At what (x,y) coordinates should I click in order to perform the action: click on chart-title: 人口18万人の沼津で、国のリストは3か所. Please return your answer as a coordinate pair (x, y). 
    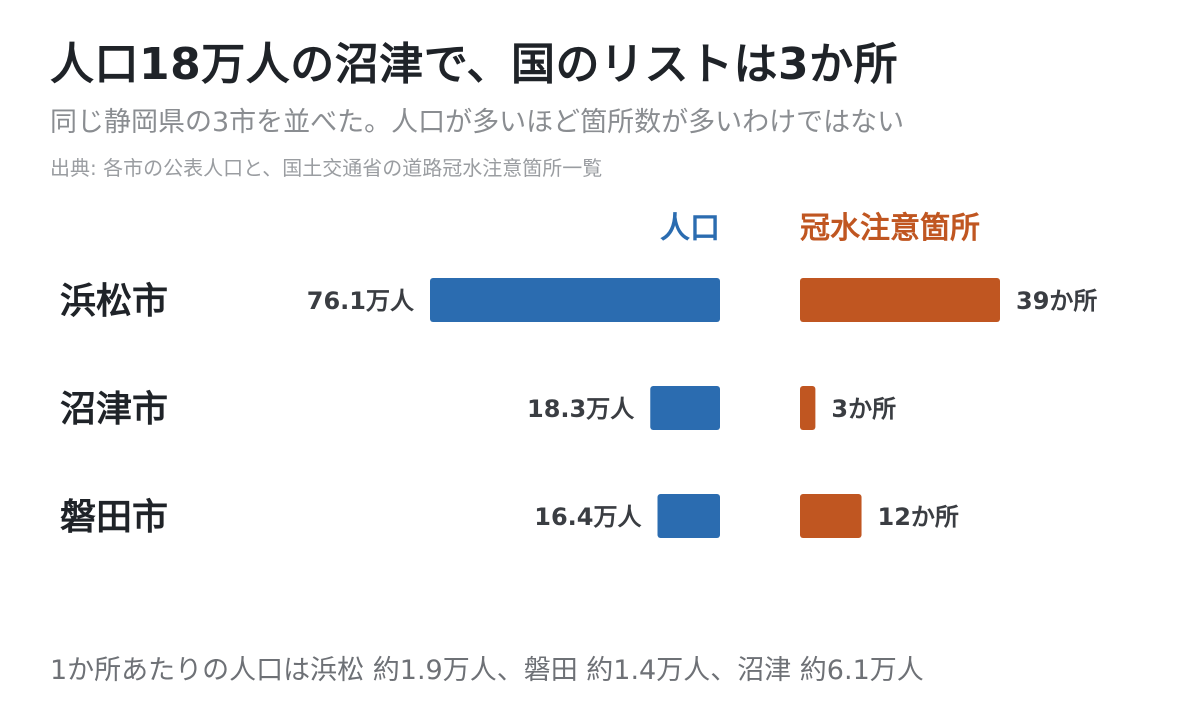
    Looking at the image, I should click on (474, 64).